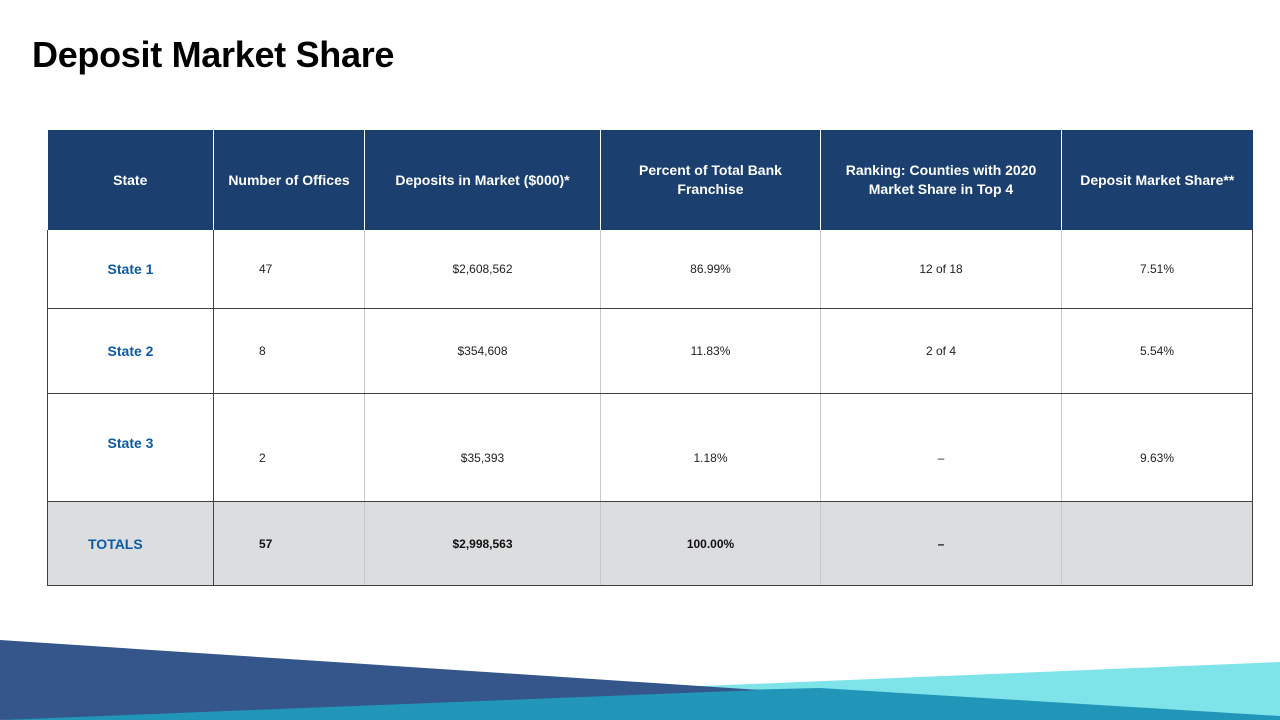 The height and width of the screenshot is (720, 1280). What do you see at coordinates (289, 351) in the screenshot?
I see `offices-cell: 8` at bounding box center [289, 351].